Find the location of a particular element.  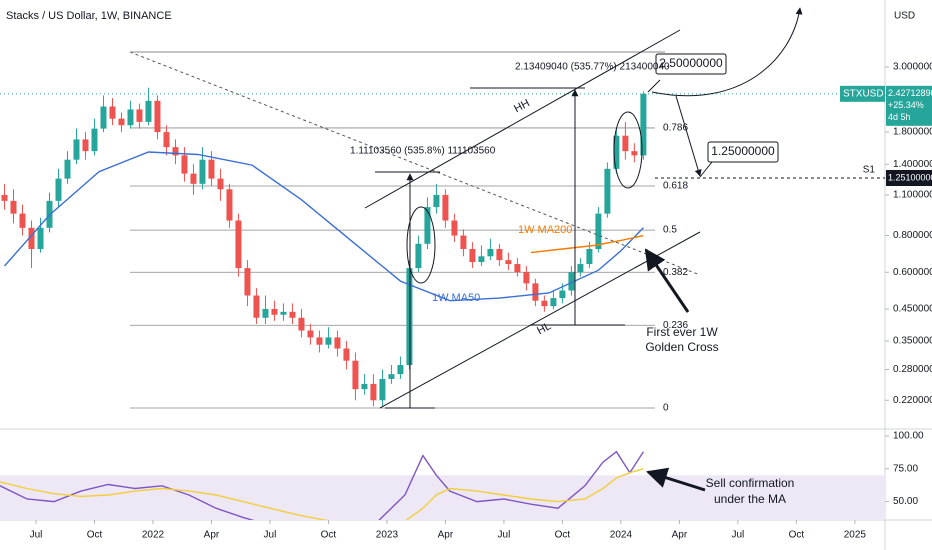

rsi-pane is located at coordinates (442, 485).